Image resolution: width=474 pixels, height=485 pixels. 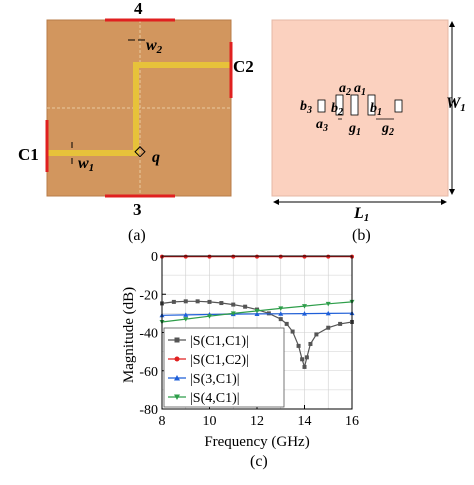 I want to click on caption-c: (c), so click(x=259, y=461).